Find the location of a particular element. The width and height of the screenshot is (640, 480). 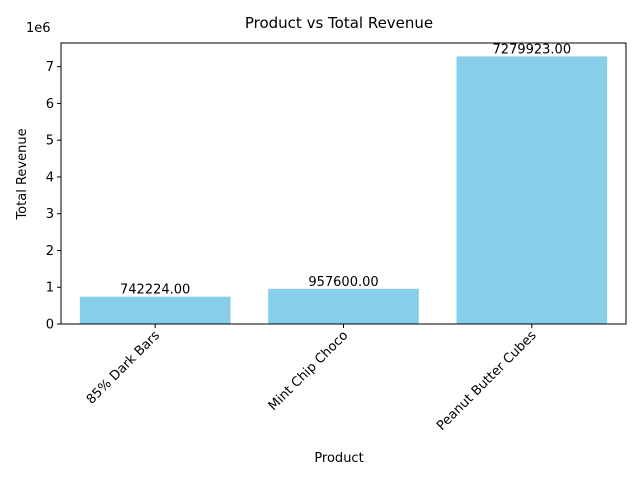

y-scale-label: 1e6 is located at coordinates (38, 28).